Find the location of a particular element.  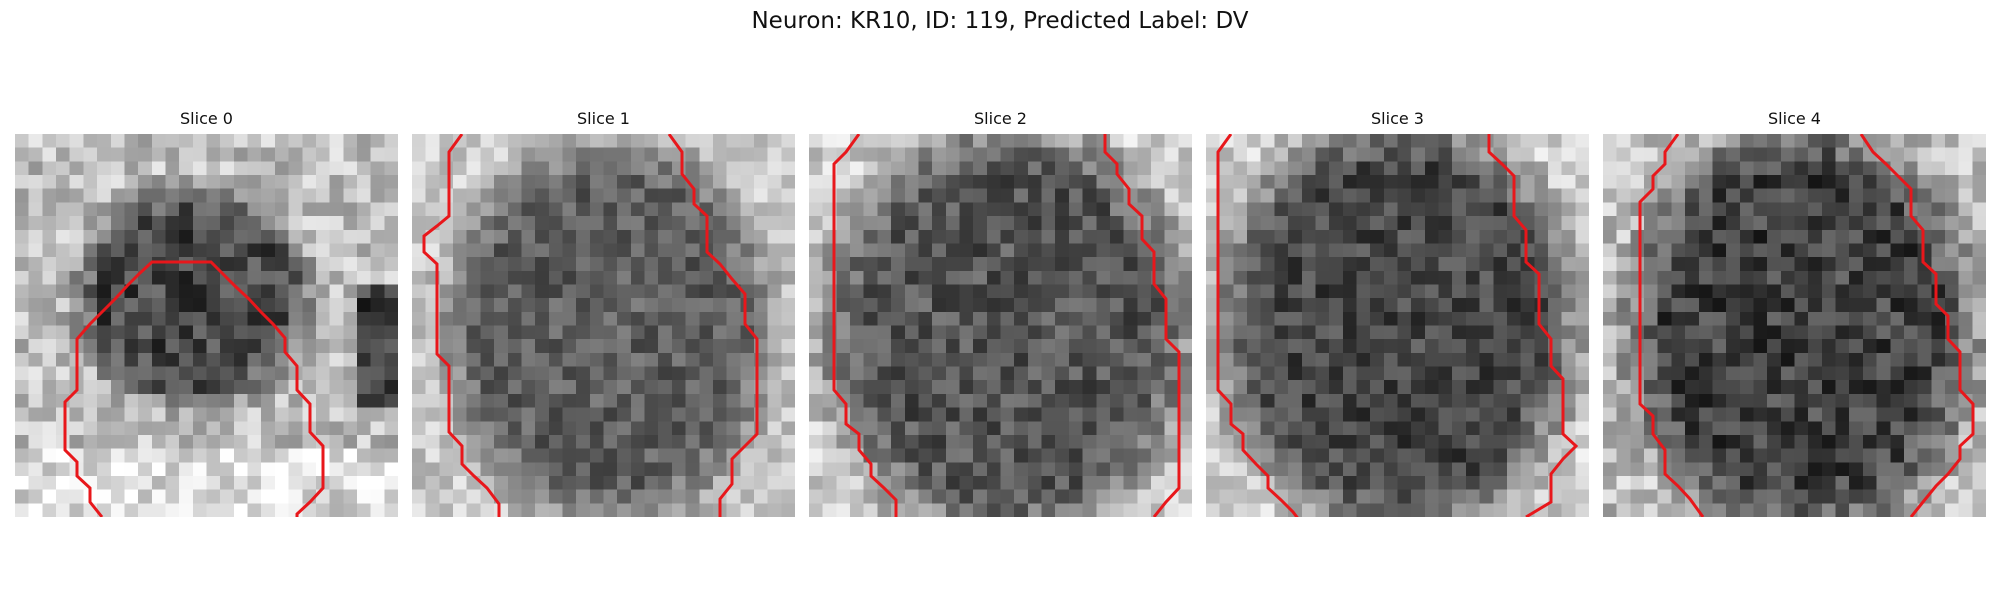

slice-title-3: Slice 3 is located at coordinates (1397, 118).